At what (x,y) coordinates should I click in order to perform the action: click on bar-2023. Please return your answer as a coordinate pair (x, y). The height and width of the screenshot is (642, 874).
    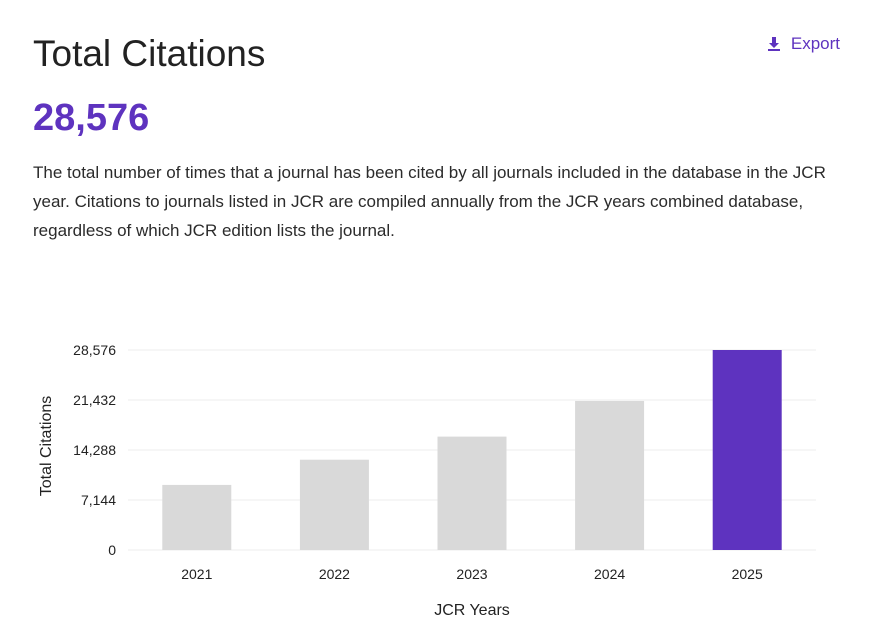
    Looking at the image, I should click on (472, 493).